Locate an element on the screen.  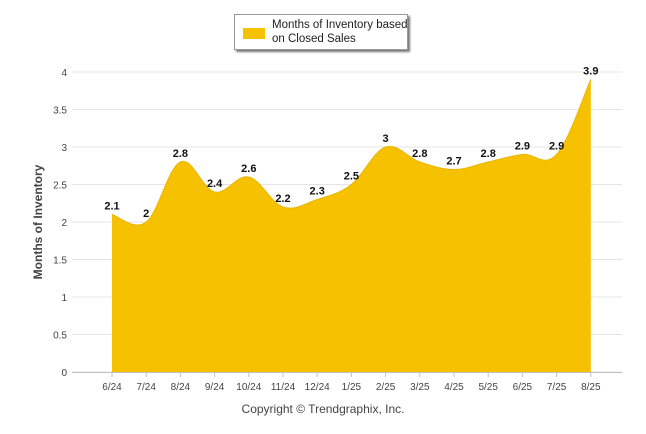
x-tick-label: 8/24 is located at coordinates (181, 387).